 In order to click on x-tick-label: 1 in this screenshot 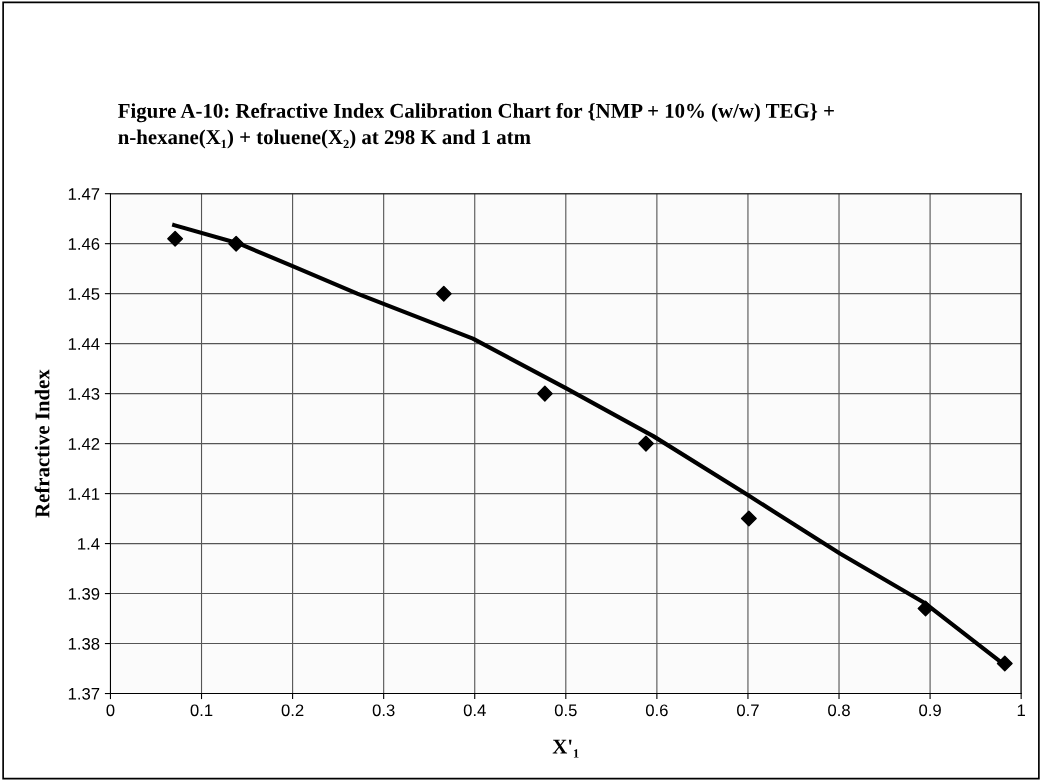, I will do `click(1021, 710)`.